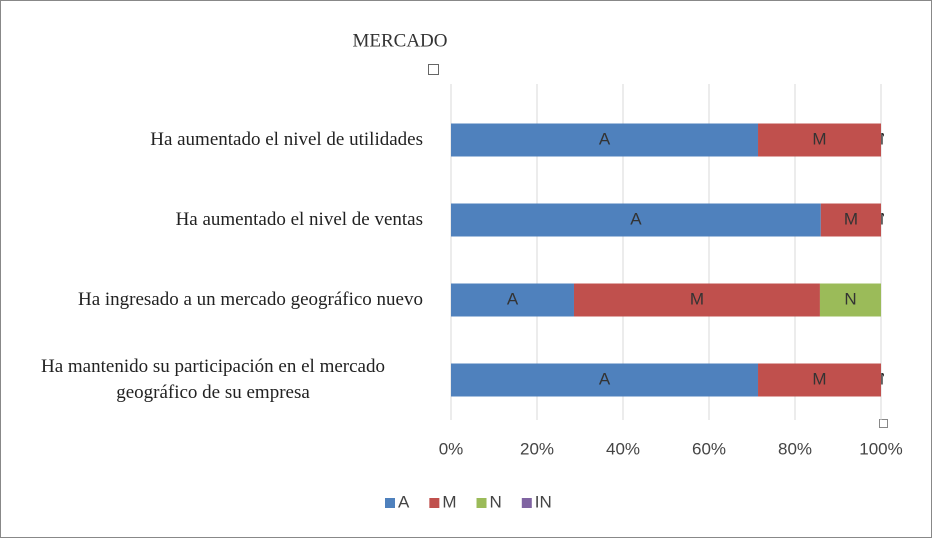 This screenshot has width=933, height=539. What do you see at coordinates (543, 501) in the screenshot?
I see `legend-label: IN` at bounding box center [543, 501].